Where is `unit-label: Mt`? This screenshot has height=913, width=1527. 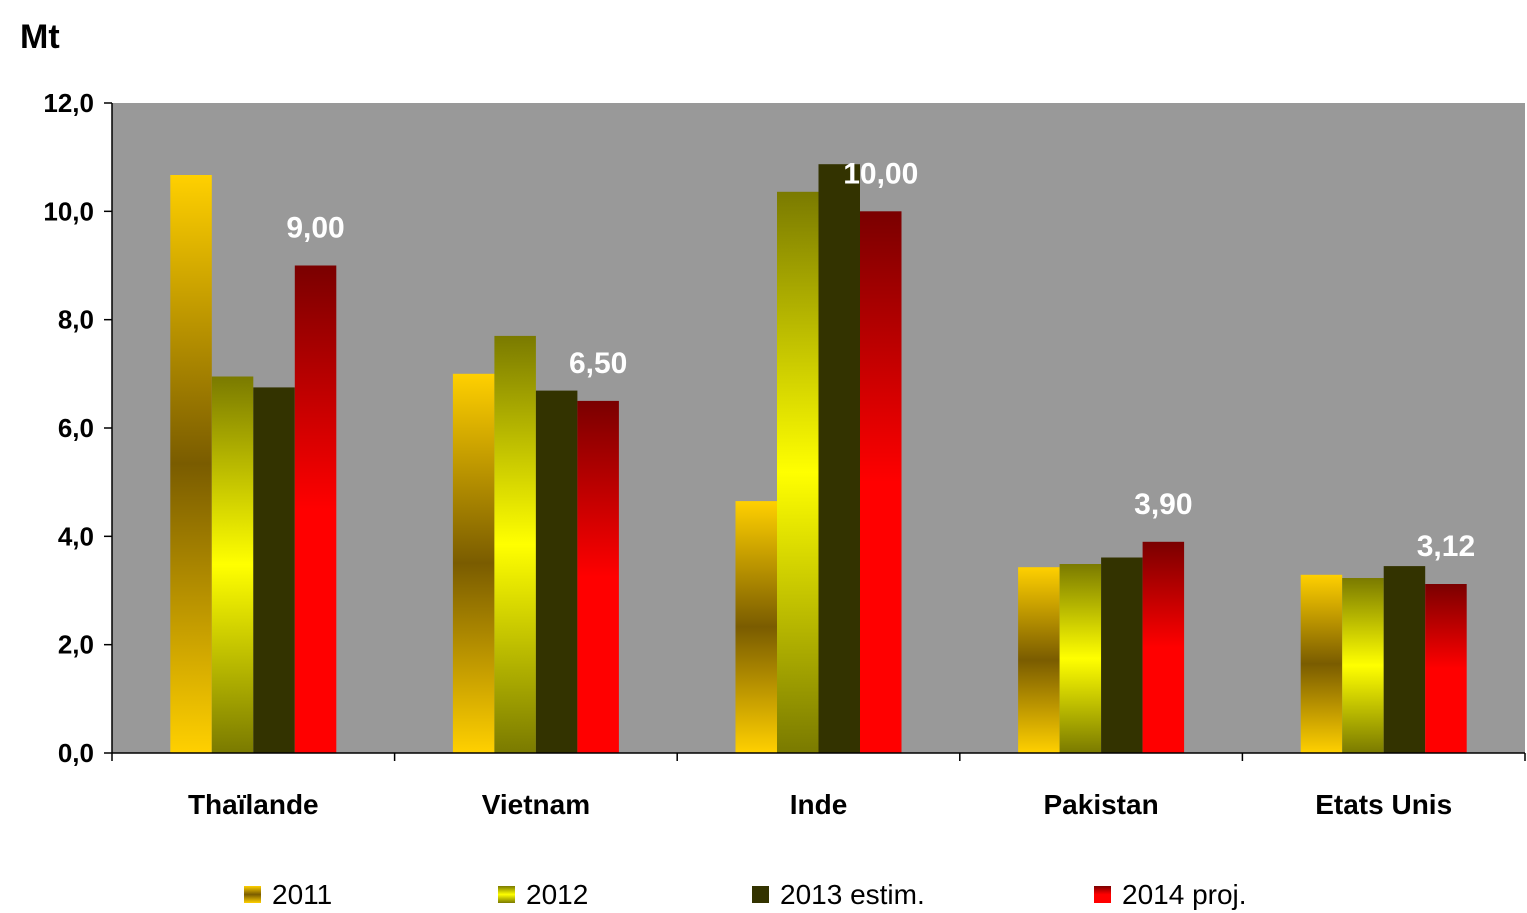
unit-label: Mt is located at coordinates (40, 37).